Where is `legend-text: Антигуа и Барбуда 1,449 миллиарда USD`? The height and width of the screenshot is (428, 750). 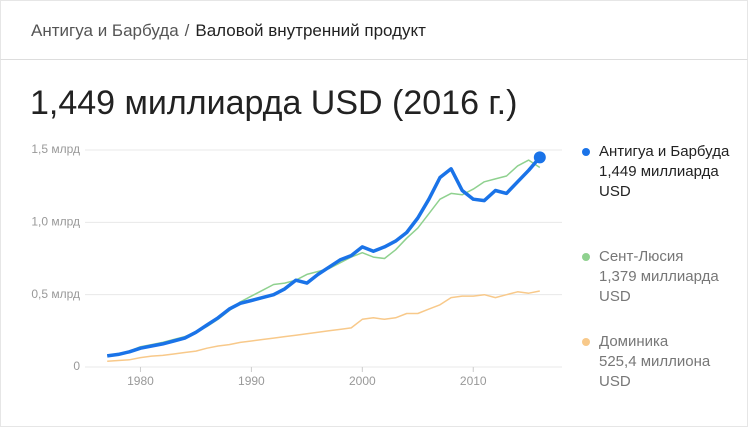 legend-text: Антигуа и Барбуда 1,449 миллиарда USD is located at coordinates (665, 172).